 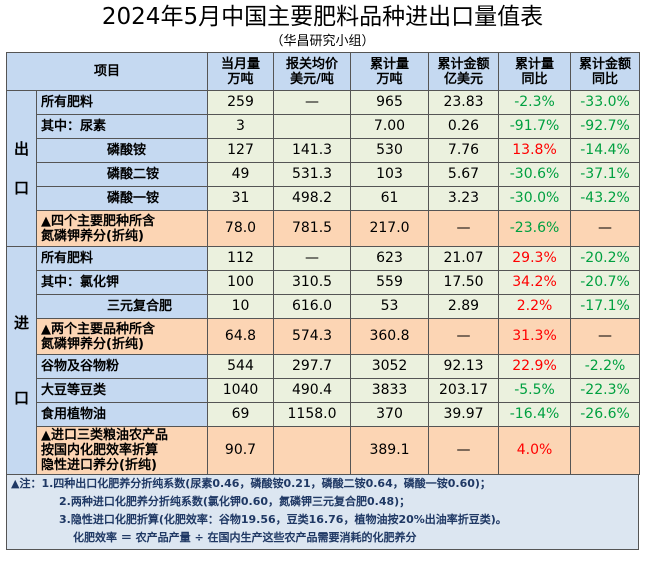 What do you see at coordinates (324, 282) in the screenshot?
I see `data-row: 其中：氯化钾 100 310.5 559 17.50 34.2% -20.7%` at bounding box center [324, 282].